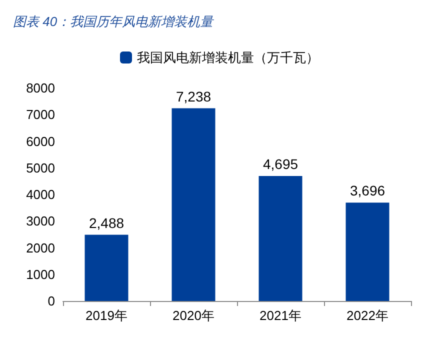 This screenshot has height=339, width=439. What do you see at coordinates (228, 57) in the screenshot?
I see `legend-label: 我国风电新增装机量（万千瓦）` at bounding box center [228, 57].